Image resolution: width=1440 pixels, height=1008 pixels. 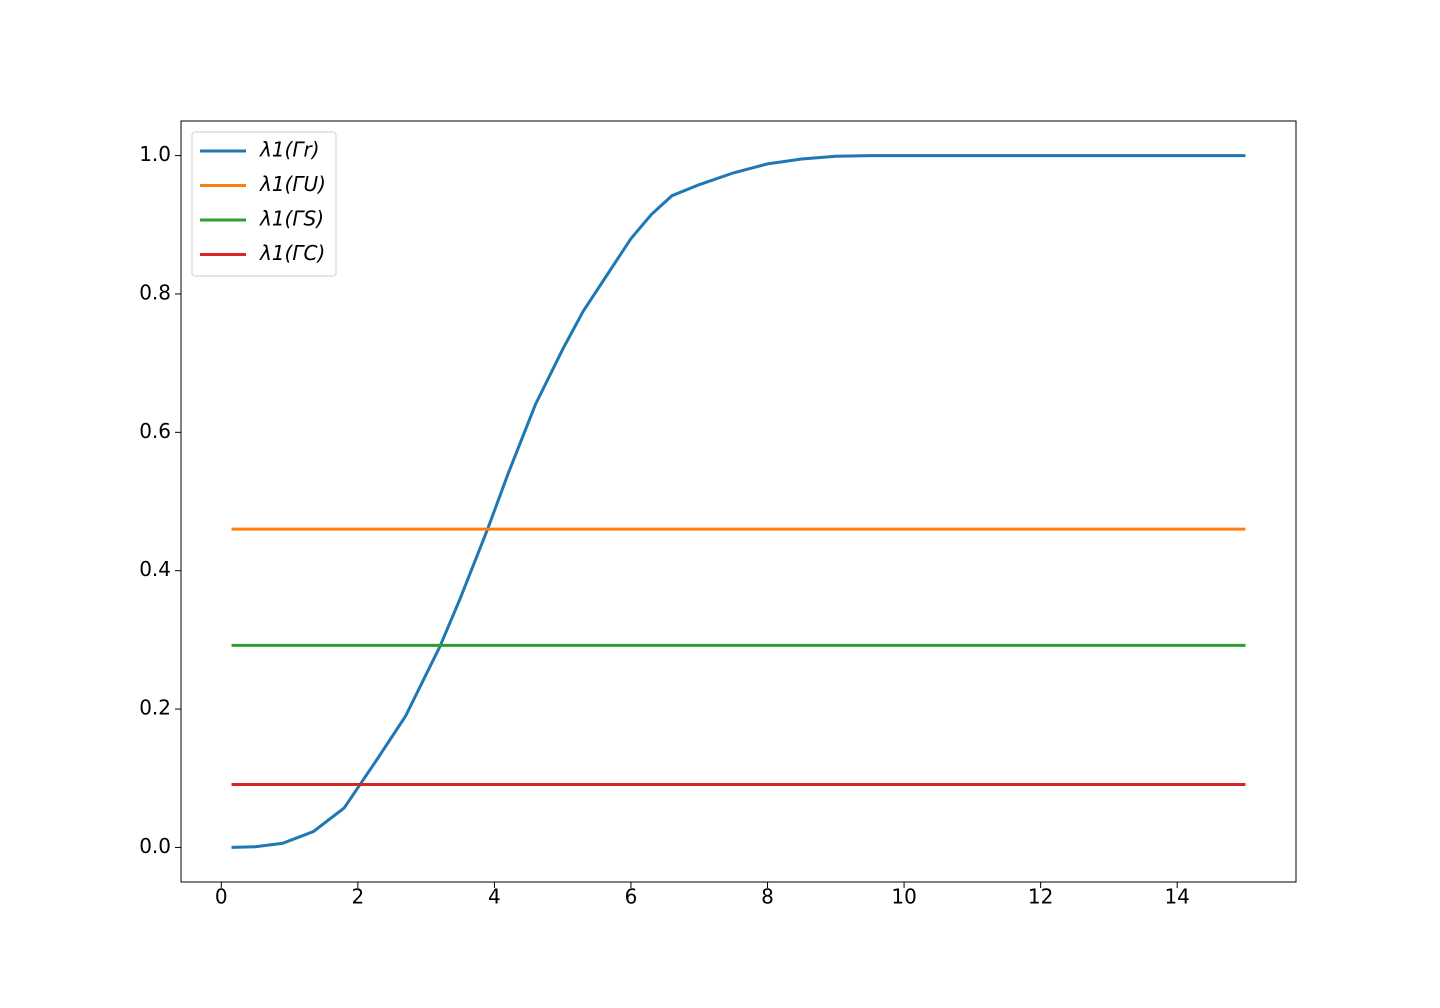 I want to click on legend-label: λ1(ΓS), so click(x=291, y=219).